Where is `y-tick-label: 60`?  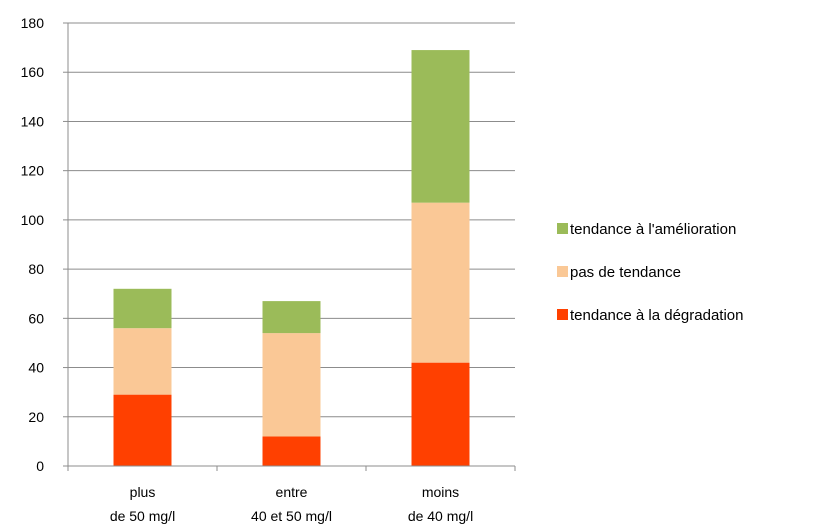 y-tick-label: 60 is located at coordinates (36, 318).